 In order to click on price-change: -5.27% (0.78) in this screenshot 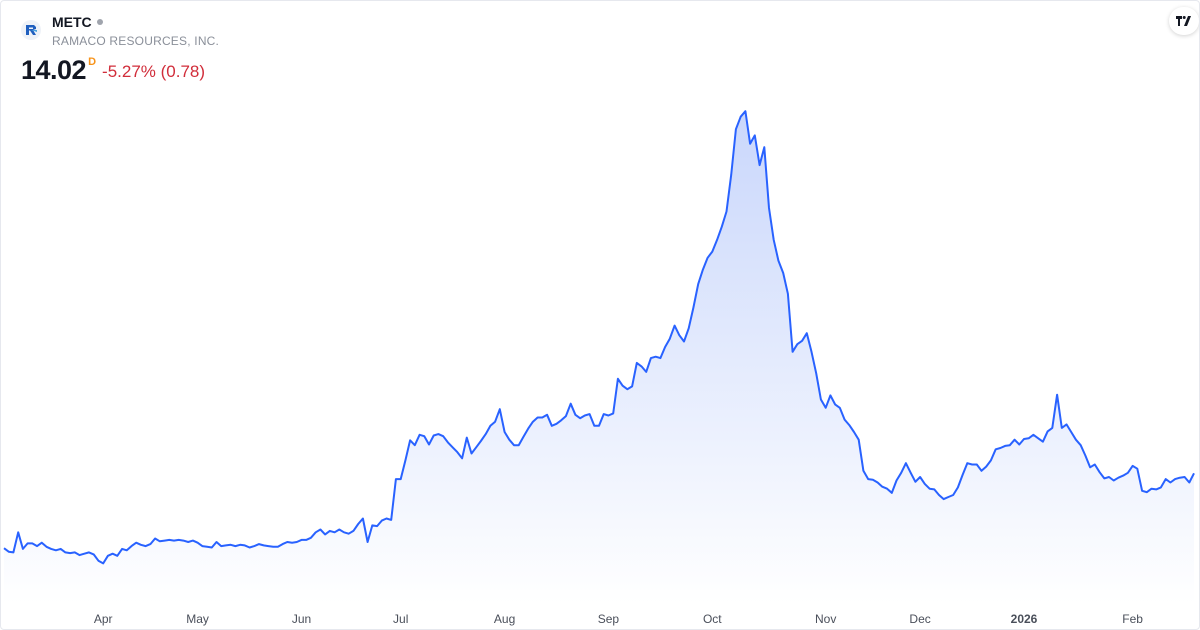, I will do `click(154, 71)`.